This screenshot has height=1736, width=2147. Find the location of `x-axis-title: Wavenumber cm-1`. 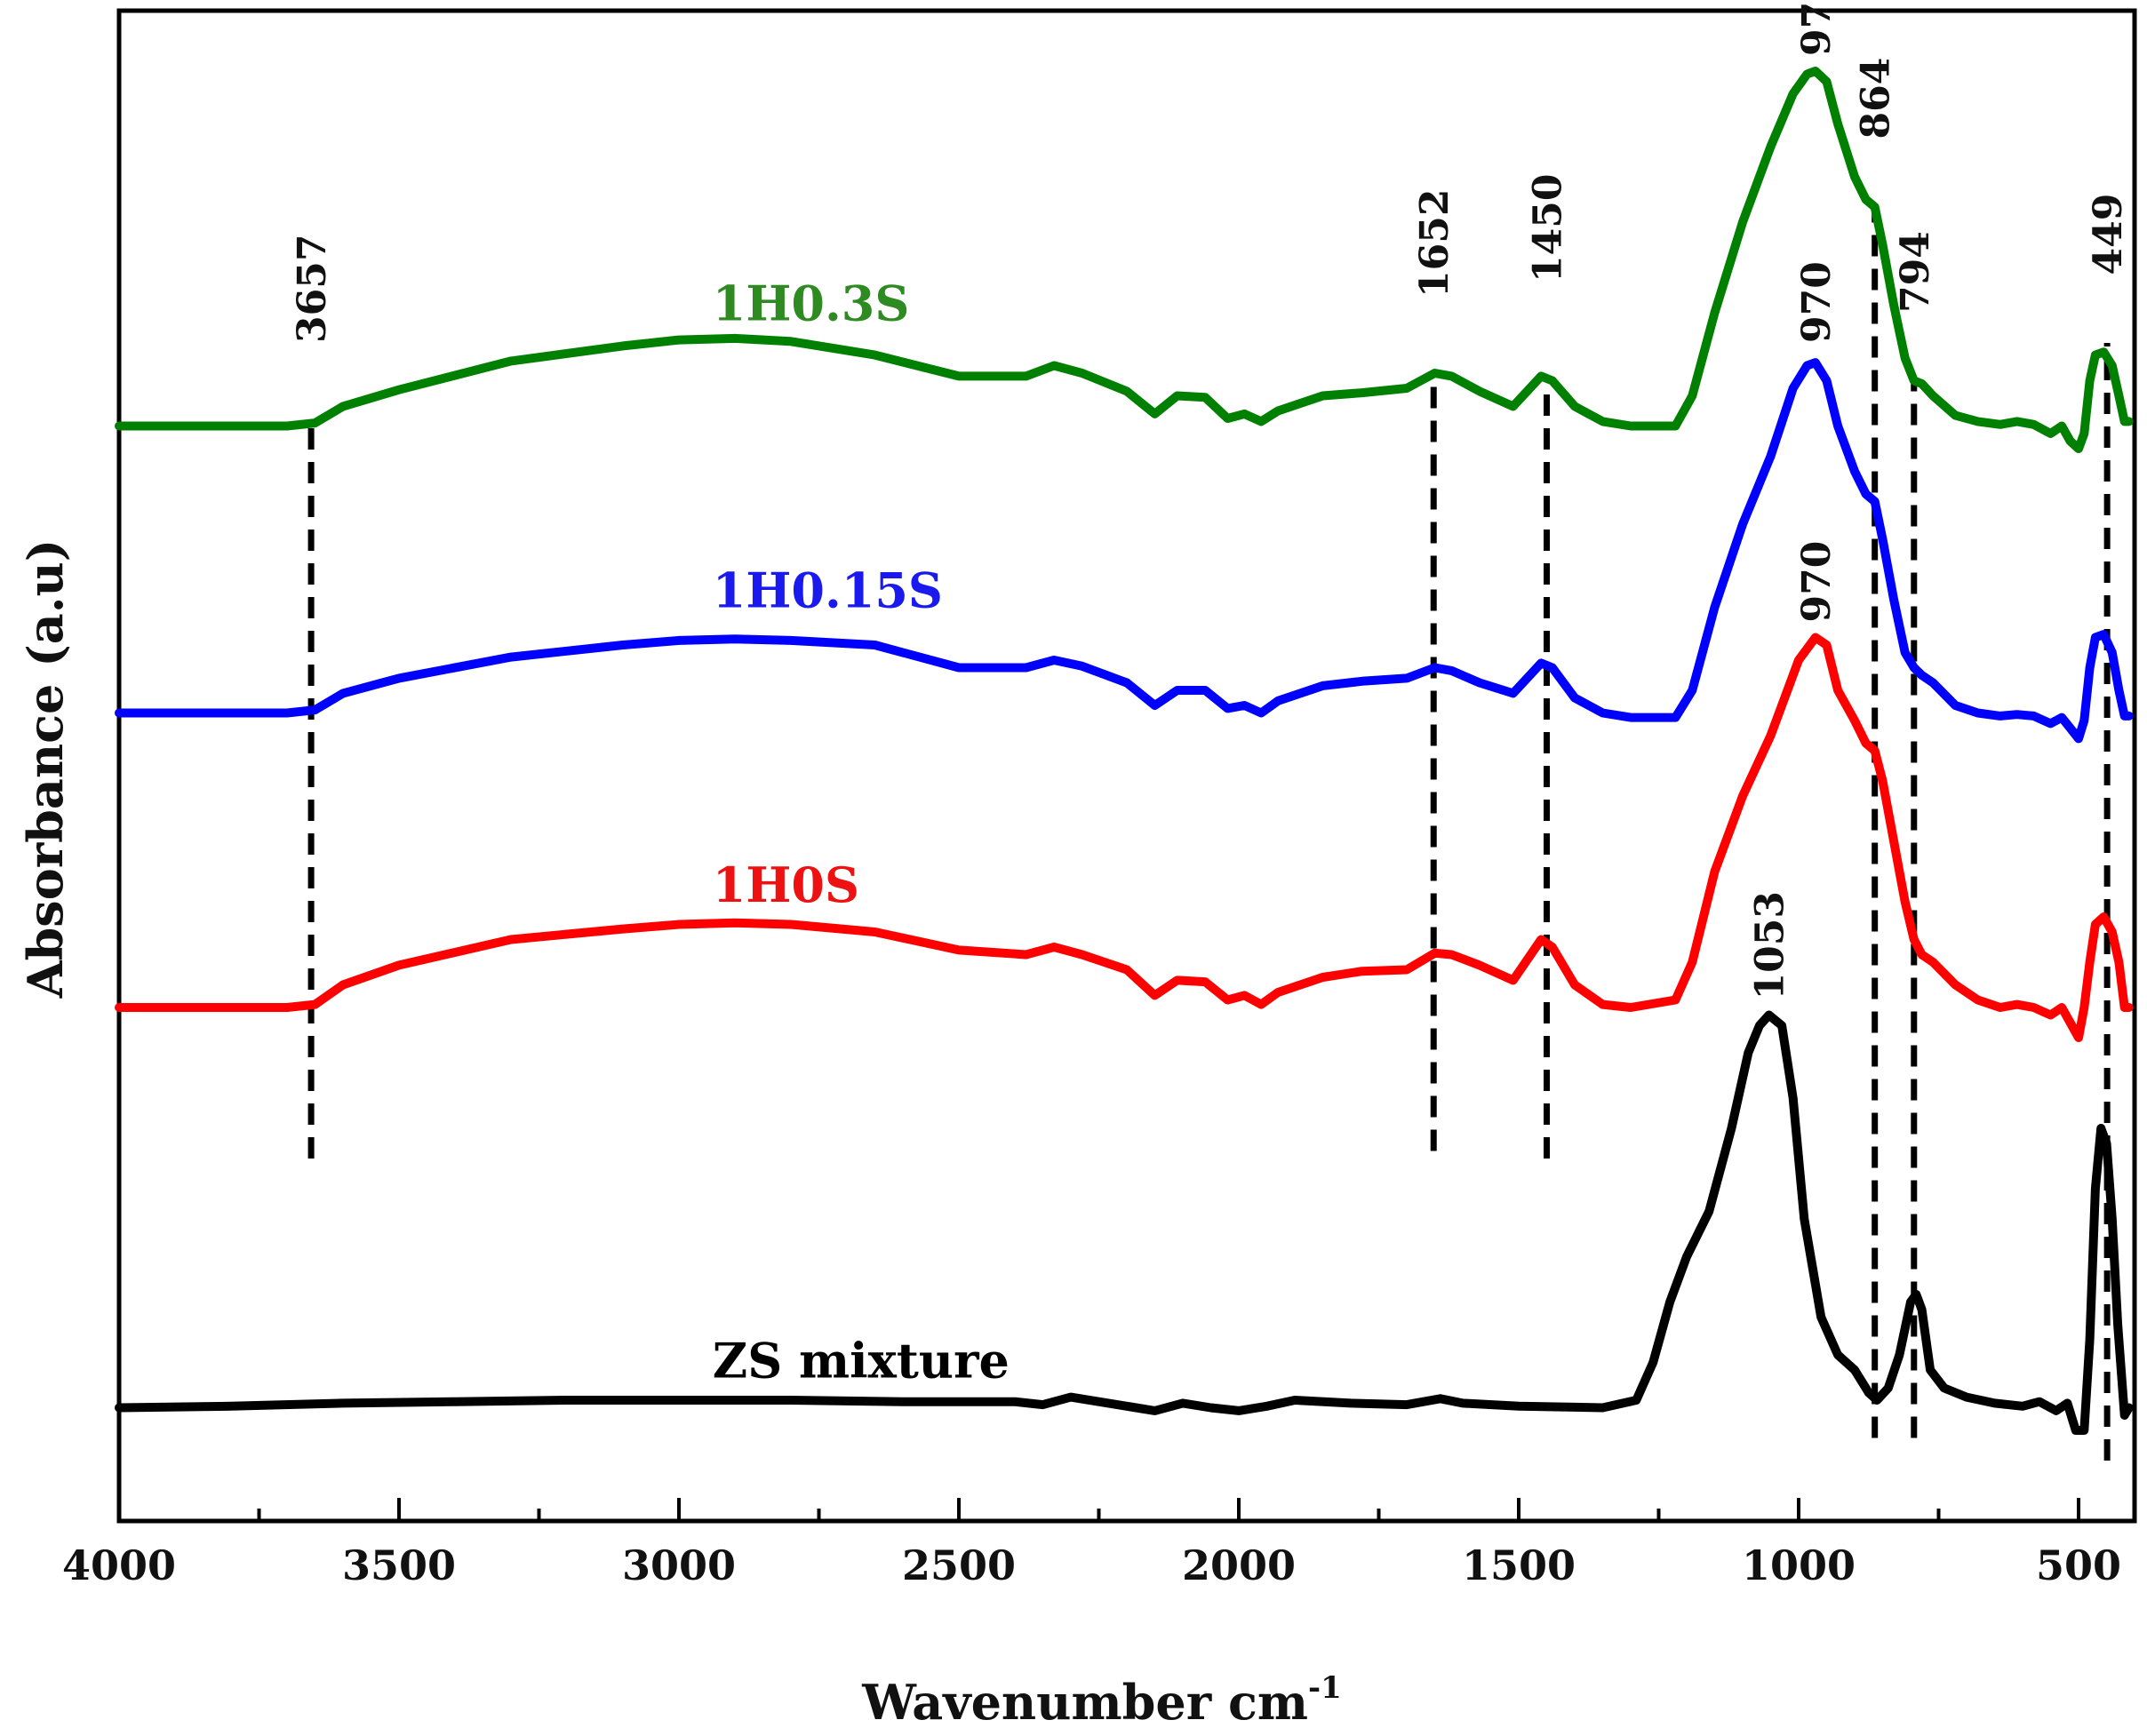

x-axis-title: Wavenumber cm-1 is located at coordinates (1101, 1700).